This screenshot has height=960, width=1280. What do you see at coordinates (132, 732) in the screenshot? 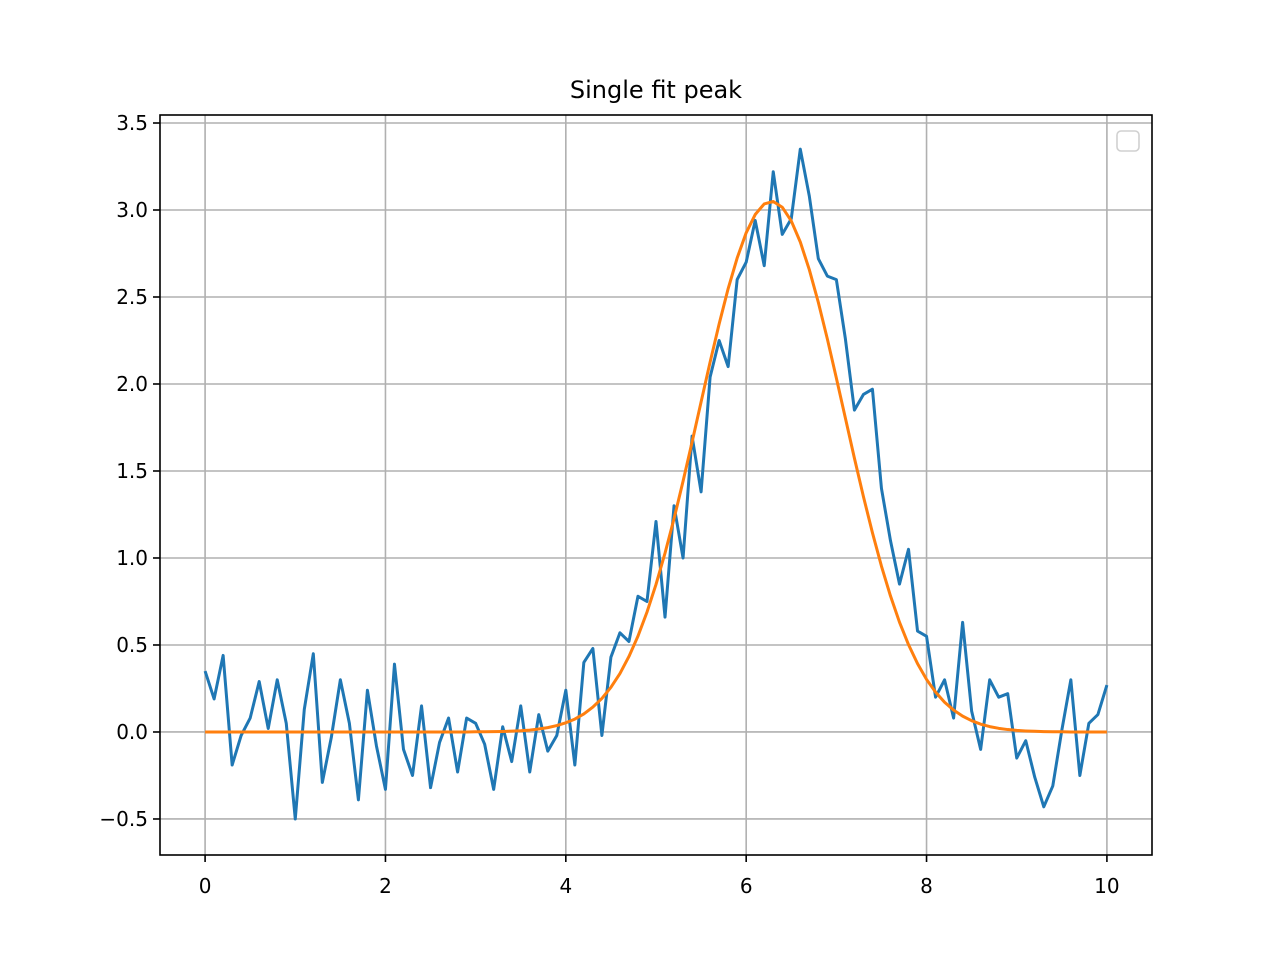
I see `y-tick-label: 0.0` at bounding box center [132, 732].